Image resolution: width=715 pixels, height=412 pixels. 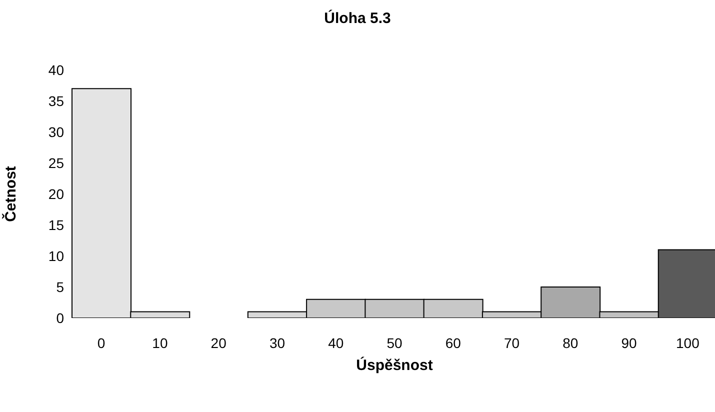 What do you see at coordinates (394, 342) in the screenshot?
I see `x-tick-label: 50` at bounding box center [394, 342].